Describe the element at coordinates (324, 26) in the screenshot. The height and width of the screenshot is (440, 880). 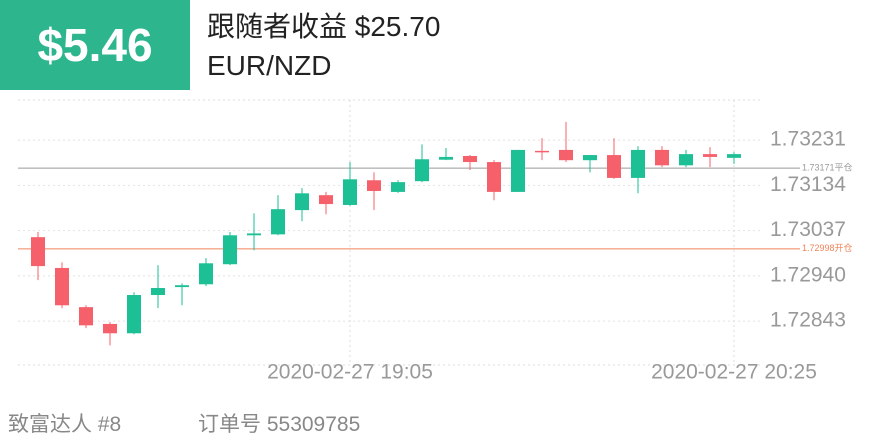
I see `follower-profit: 跟随者收益 $25.70` at that location.